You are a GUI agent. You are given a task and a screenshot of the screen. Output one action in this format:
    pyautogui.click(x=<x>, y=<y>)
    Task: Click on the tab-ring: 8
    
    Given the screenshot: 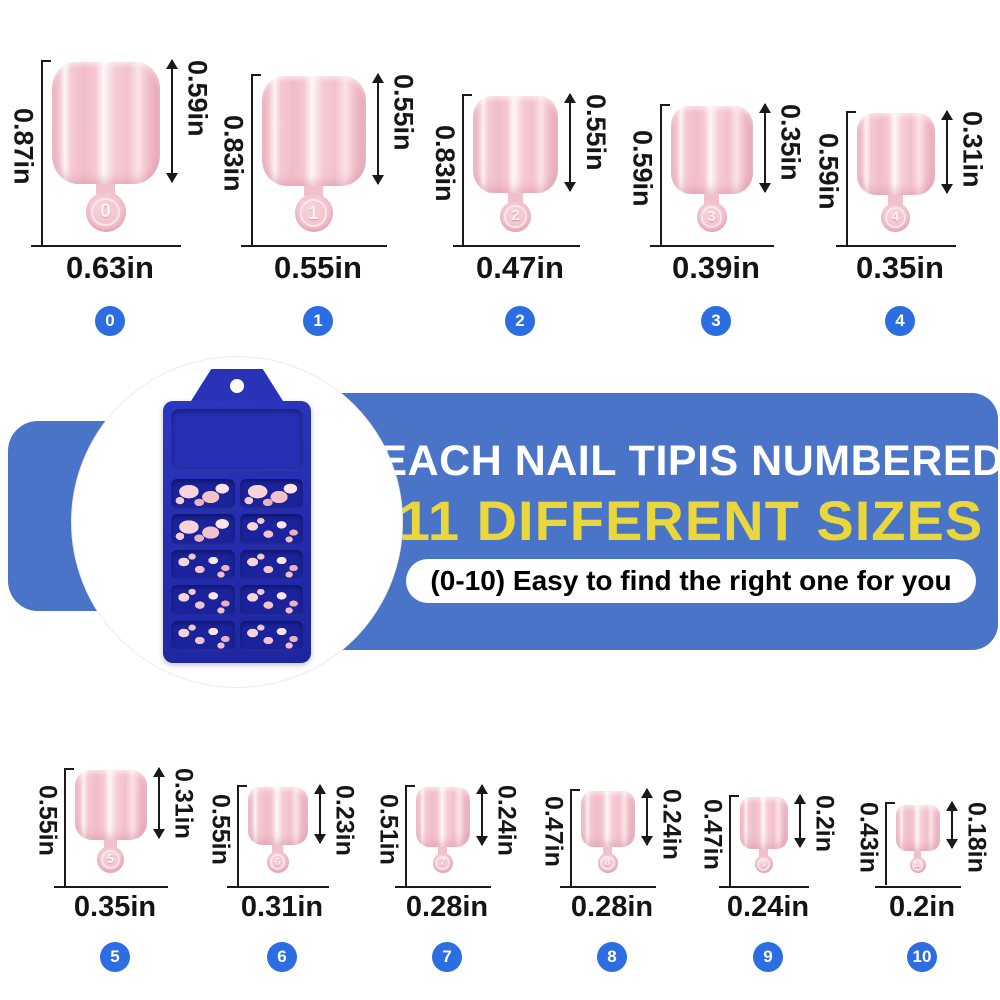 What is the action you would take?
    pyautogui.click(x=607, y=863)
    